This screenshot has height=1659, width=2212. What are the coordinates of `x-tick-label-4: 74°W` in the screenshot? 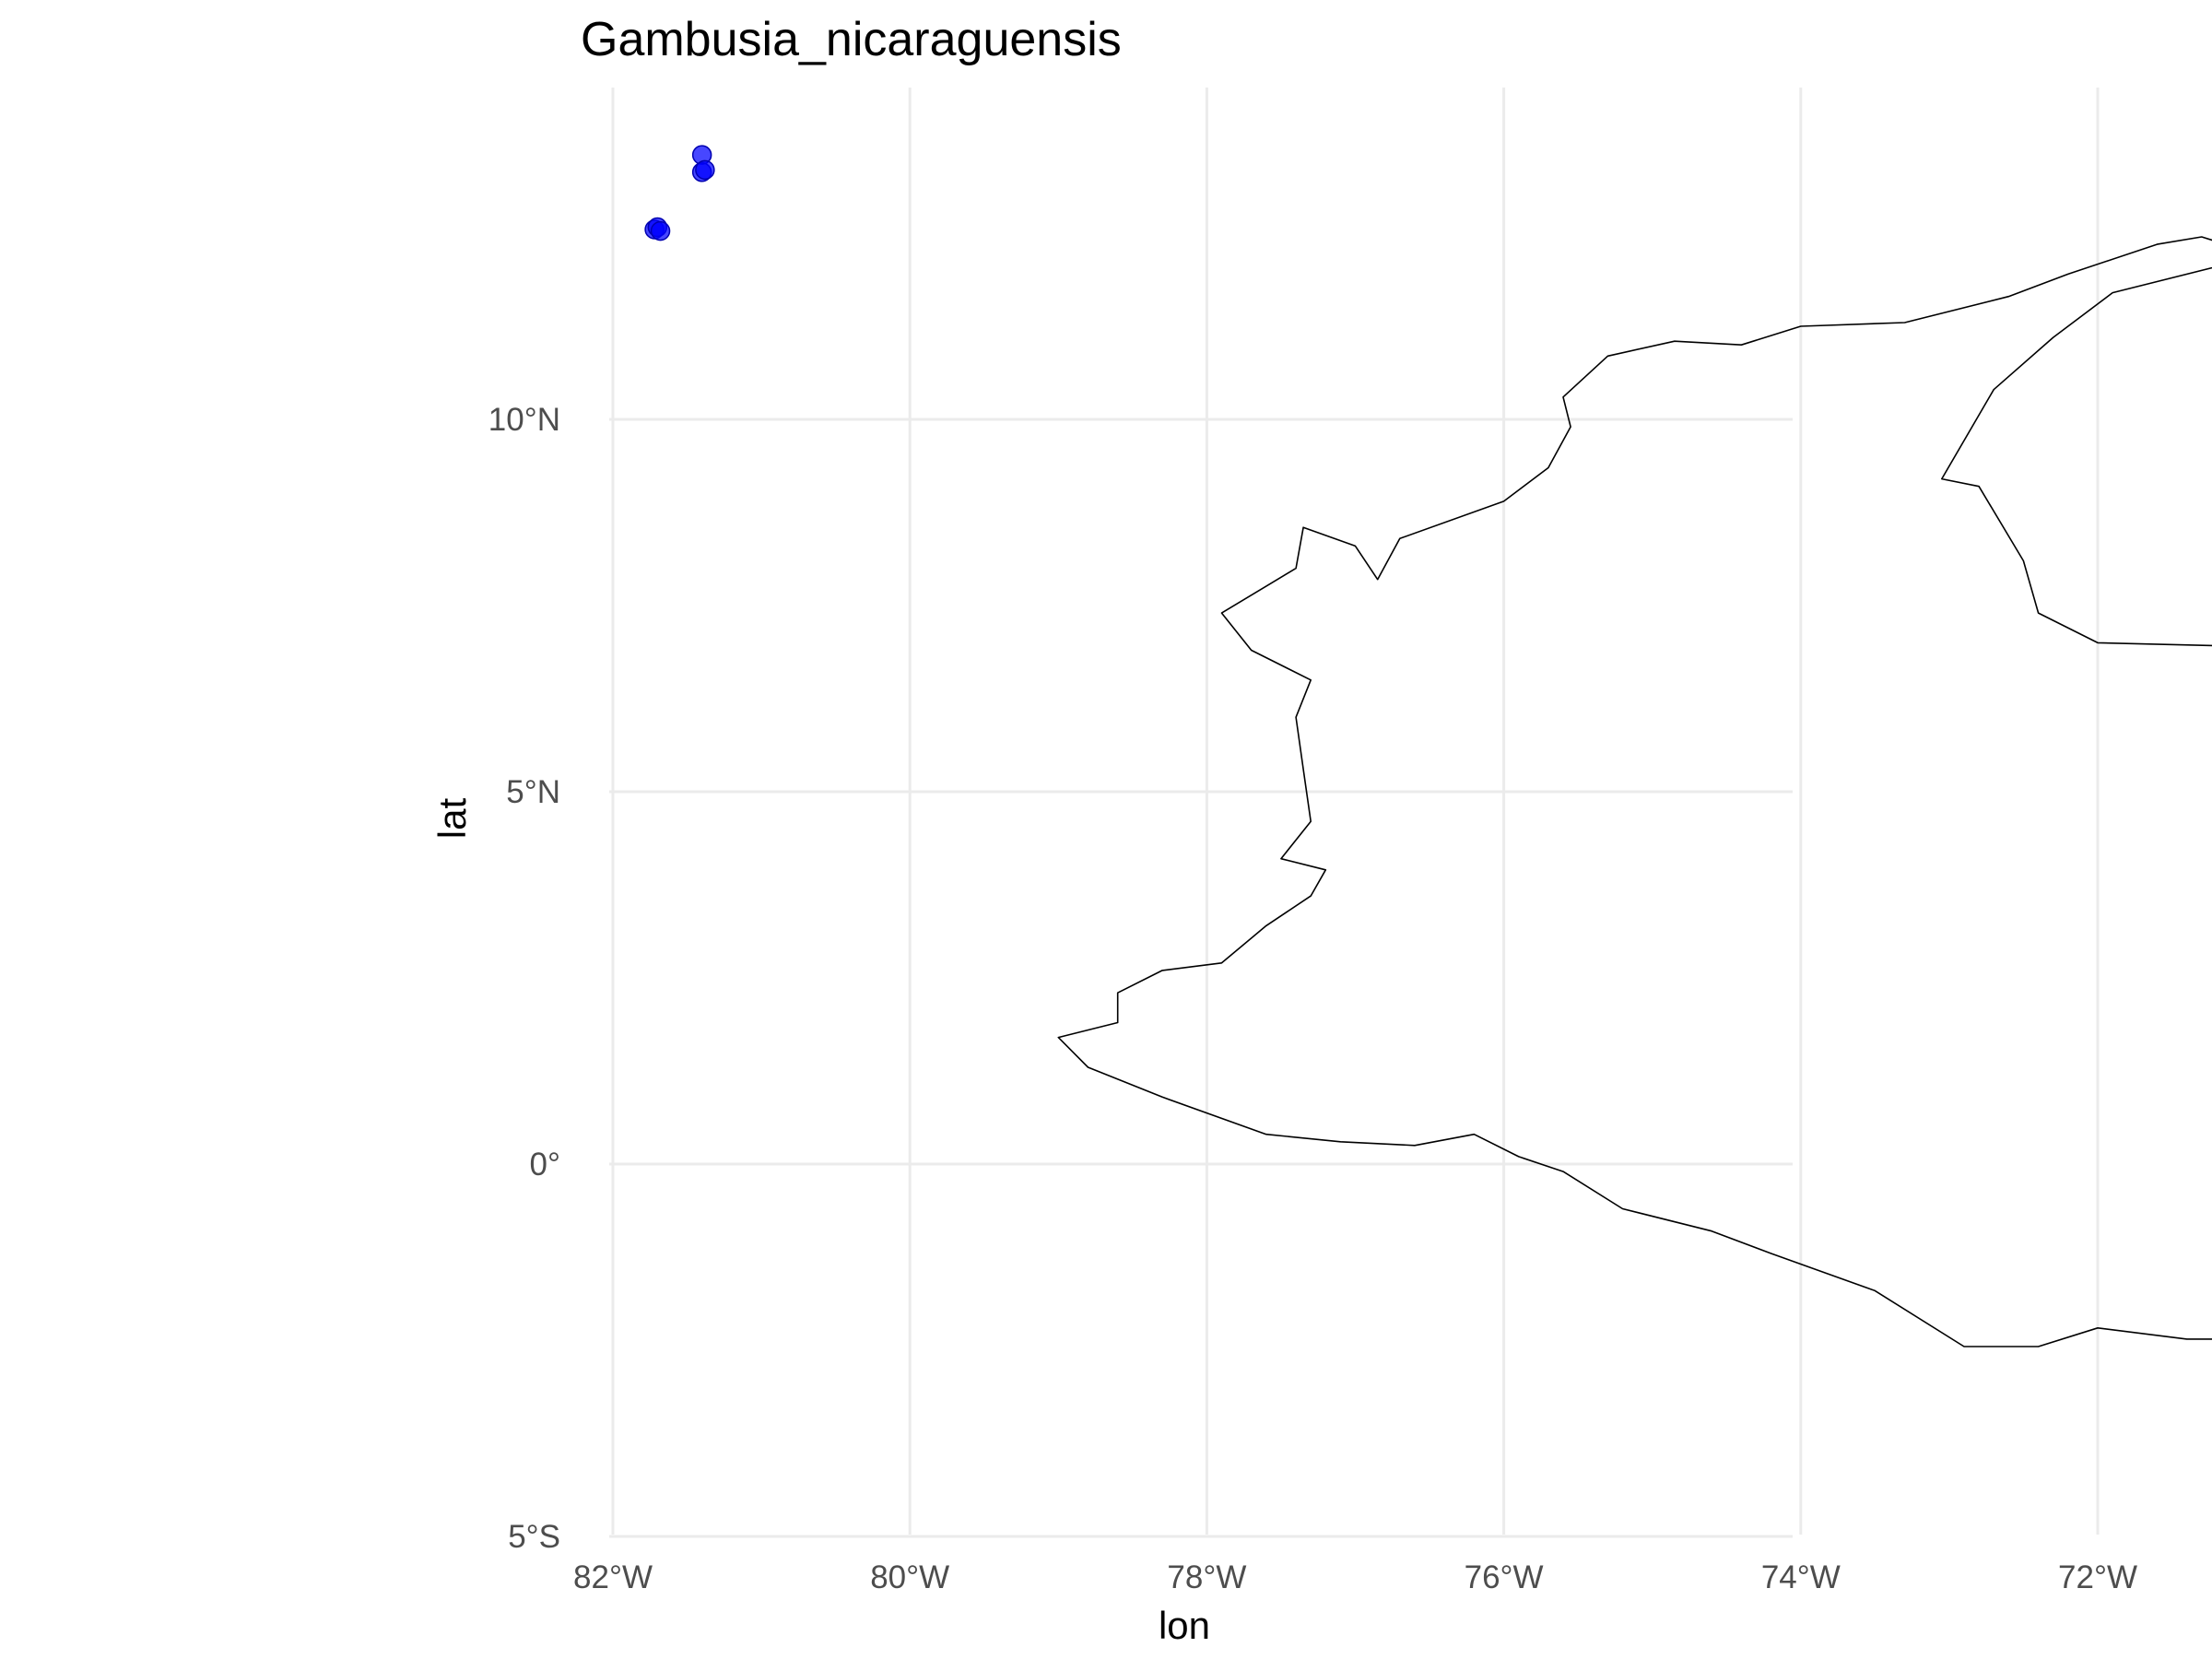 It's located at (1801, 1577).